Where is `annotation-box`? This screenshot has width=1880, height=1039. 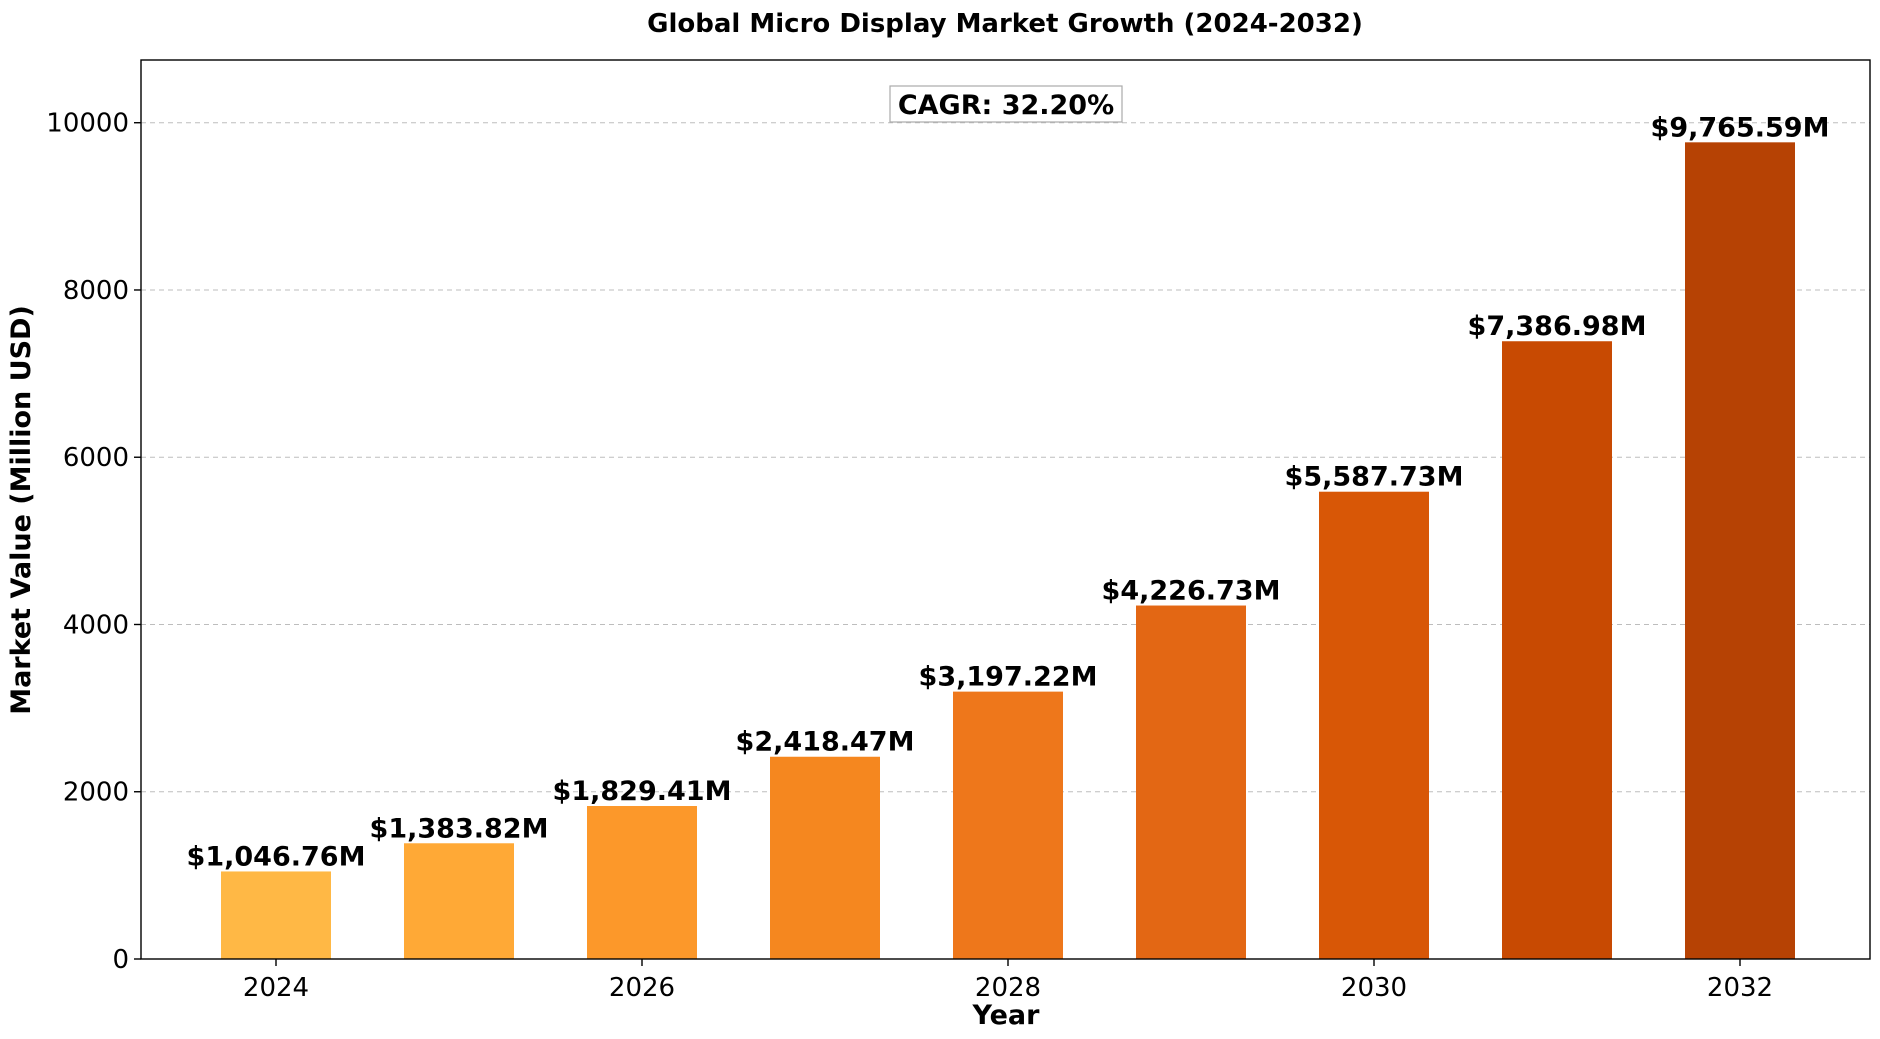 annotation-box is located at coordinates (1006, 104).